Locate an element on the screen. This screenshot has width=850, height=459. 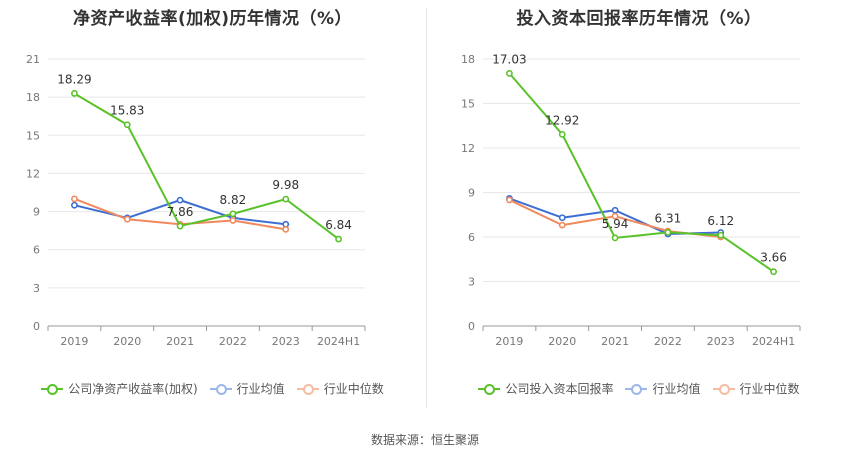
data-label: 18.29 is located at coordinates (74, 79).